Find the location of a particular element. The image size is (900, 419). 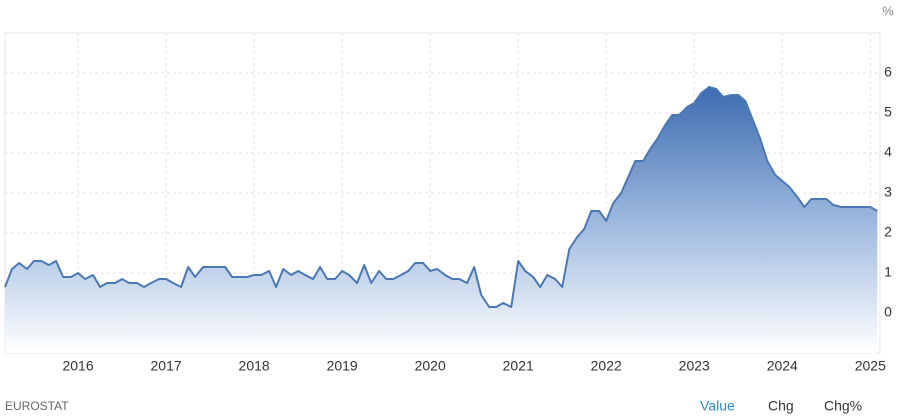

y-tick-label: 0 is located at coordinates (888, 312).